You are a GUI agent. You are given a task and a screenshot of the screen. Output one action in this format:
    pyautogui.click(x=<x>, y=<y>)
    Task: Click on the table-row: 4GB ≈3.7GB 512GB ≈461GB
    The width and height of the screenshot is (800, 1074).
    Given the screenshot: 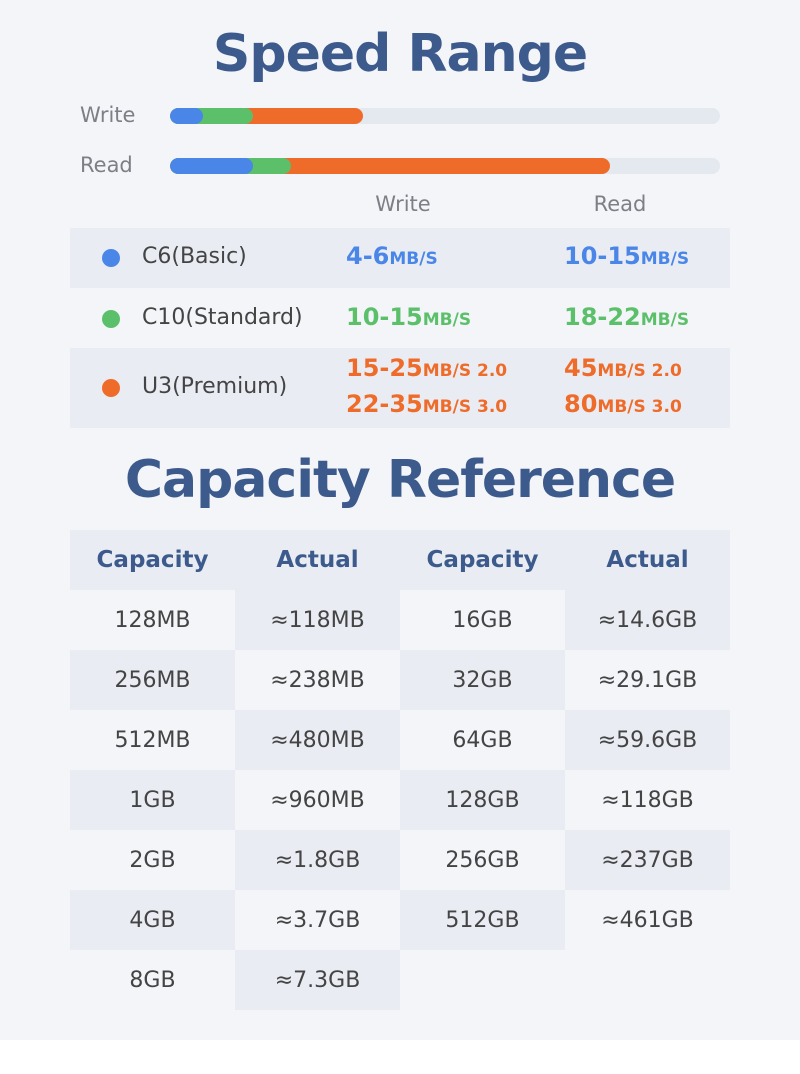 What is the action you would take?
    pyautogui.click(x=400, y=920)
    